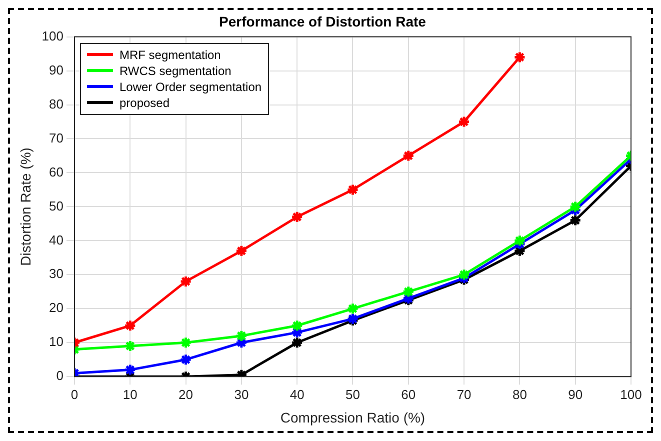 This screenshot has width=661, height=441. I want to click on chart-title: Performance of Distortion Rate, so click(322, 21).